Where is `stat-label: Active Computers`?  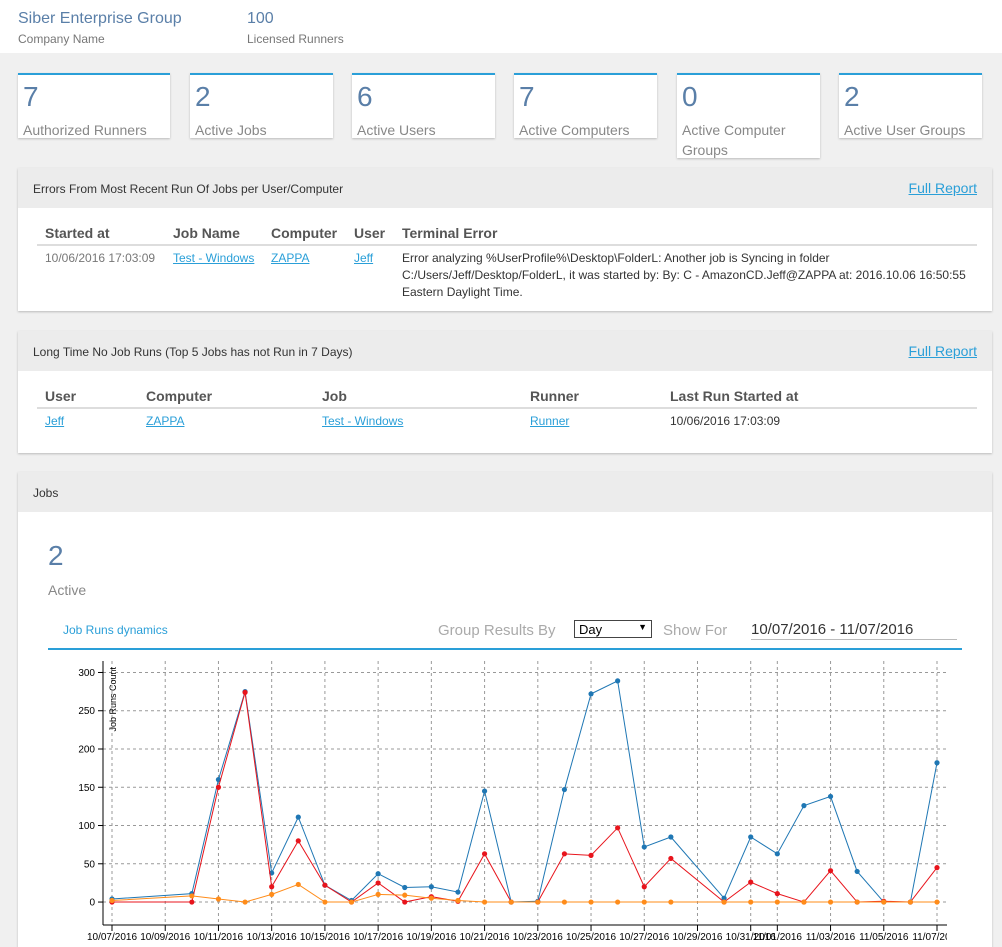 stat-label: Active Computers is located at coordinates (589, 130).